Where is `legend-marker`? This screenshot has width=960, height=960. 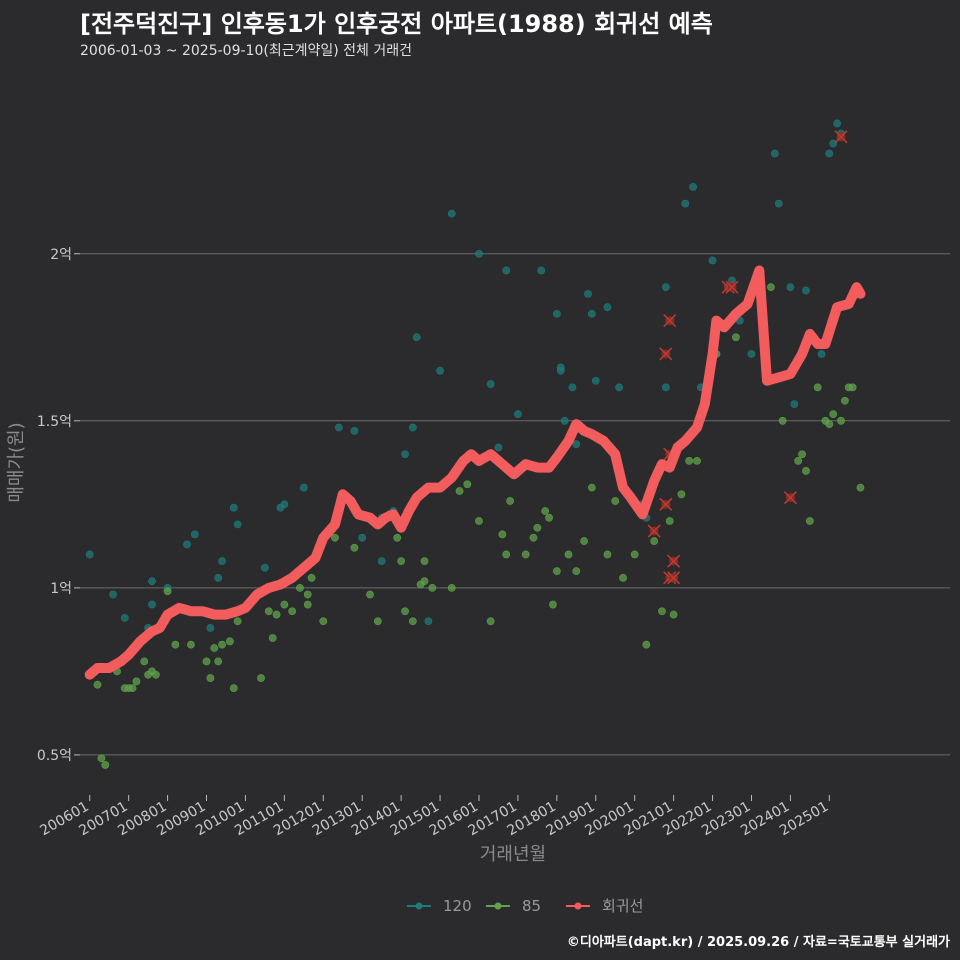 legend-marker is located at coordinates (419, 906).